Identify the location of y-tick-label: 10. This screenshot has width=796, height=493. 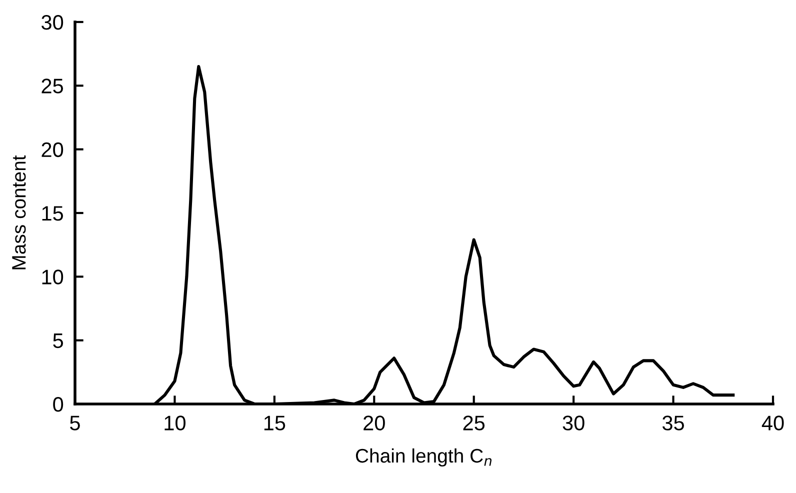
(53, 277).